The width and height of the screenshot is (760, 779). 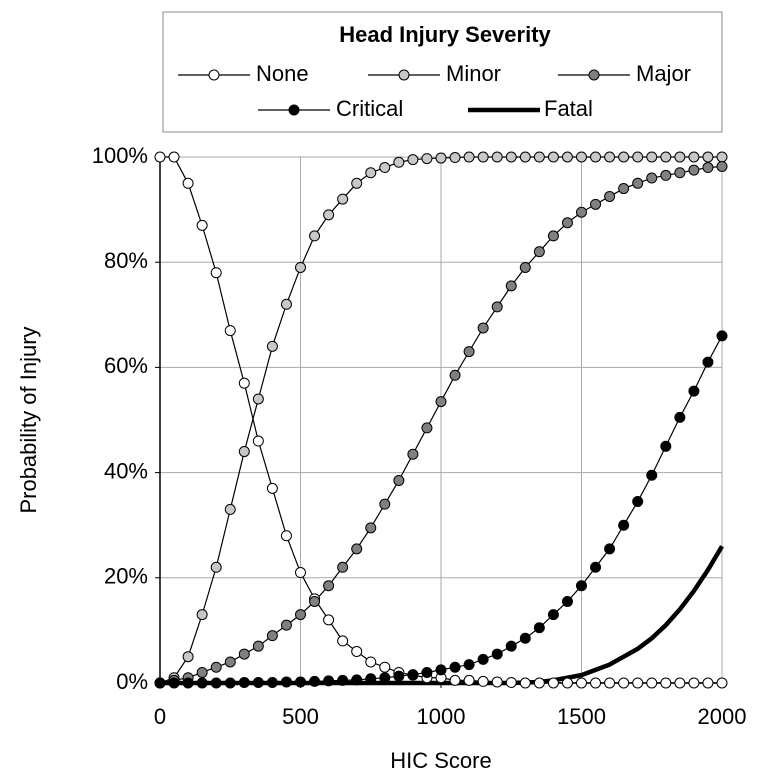 What do you see at coordinates (126, 260) in the screenshot?
I see `y-tick-label: 80%` at bounding box center [126, 260].